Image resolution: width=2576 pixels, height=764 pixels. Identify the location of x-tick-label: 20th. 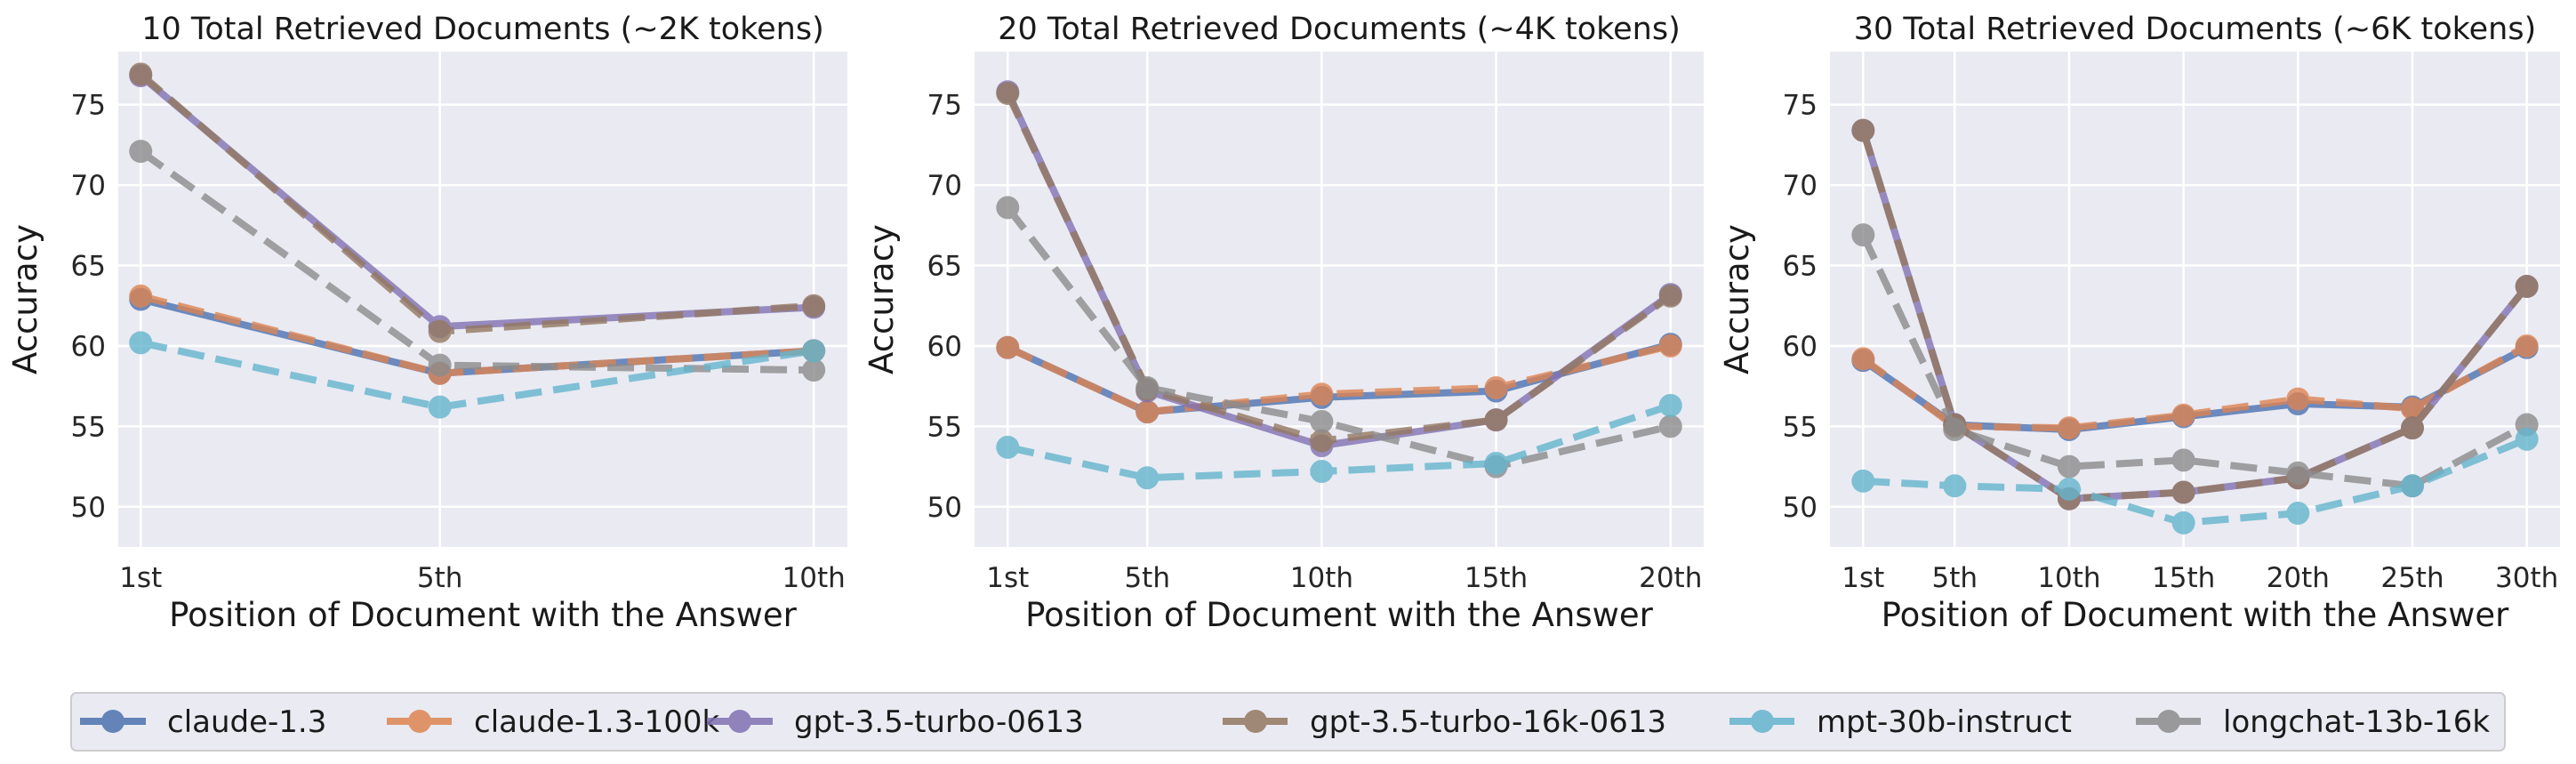
(2298, 578).